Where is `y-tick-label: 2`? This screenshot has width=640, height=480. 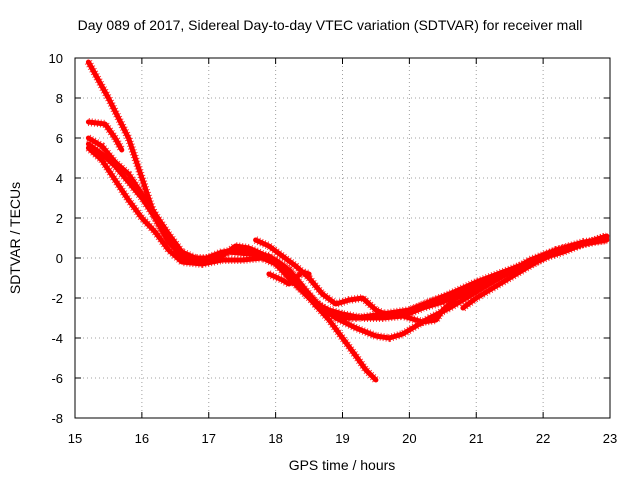 y-tick-label: 2 is located at coordinates (59, 218).